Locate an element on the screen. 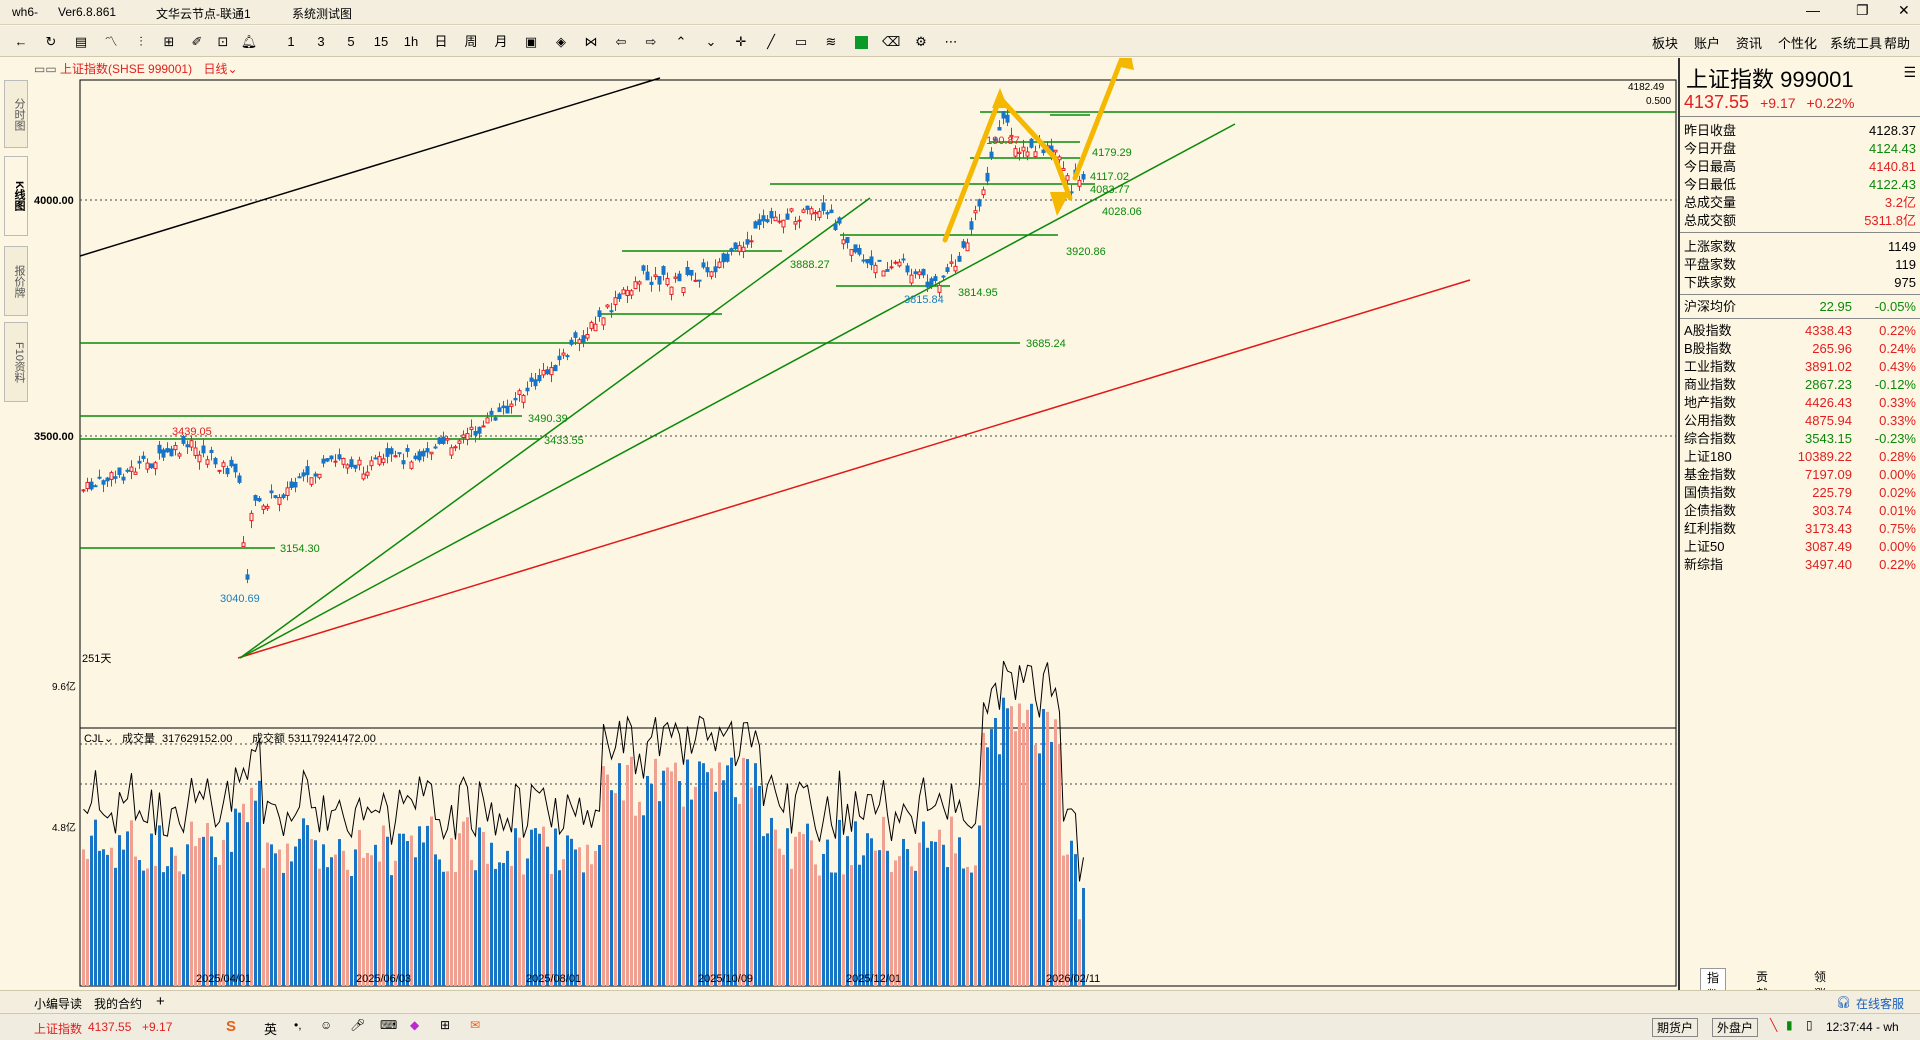  period-day: 日 is located at coordinates (441, 41).